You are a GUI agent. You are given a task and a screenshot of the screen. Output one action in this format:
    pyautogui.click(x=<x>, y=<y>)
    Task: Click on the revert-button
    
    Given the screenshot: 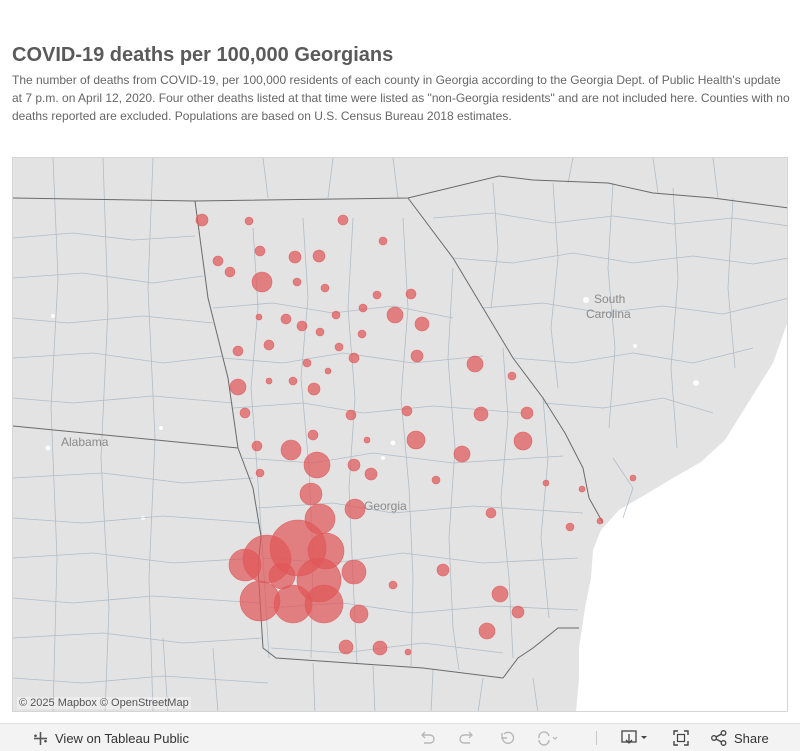 What is the action you would take?
    pyautogui.click(x=507, y=737)
    